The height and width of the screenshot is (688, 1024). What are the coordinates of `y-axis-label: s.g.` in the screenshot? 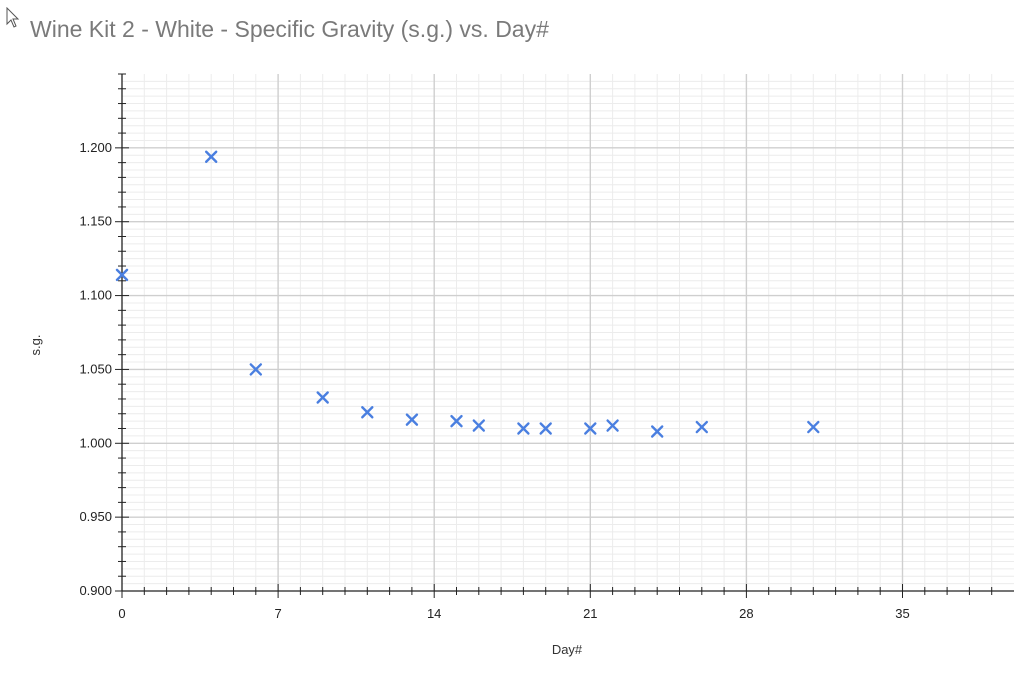 It's located at (35, 345).